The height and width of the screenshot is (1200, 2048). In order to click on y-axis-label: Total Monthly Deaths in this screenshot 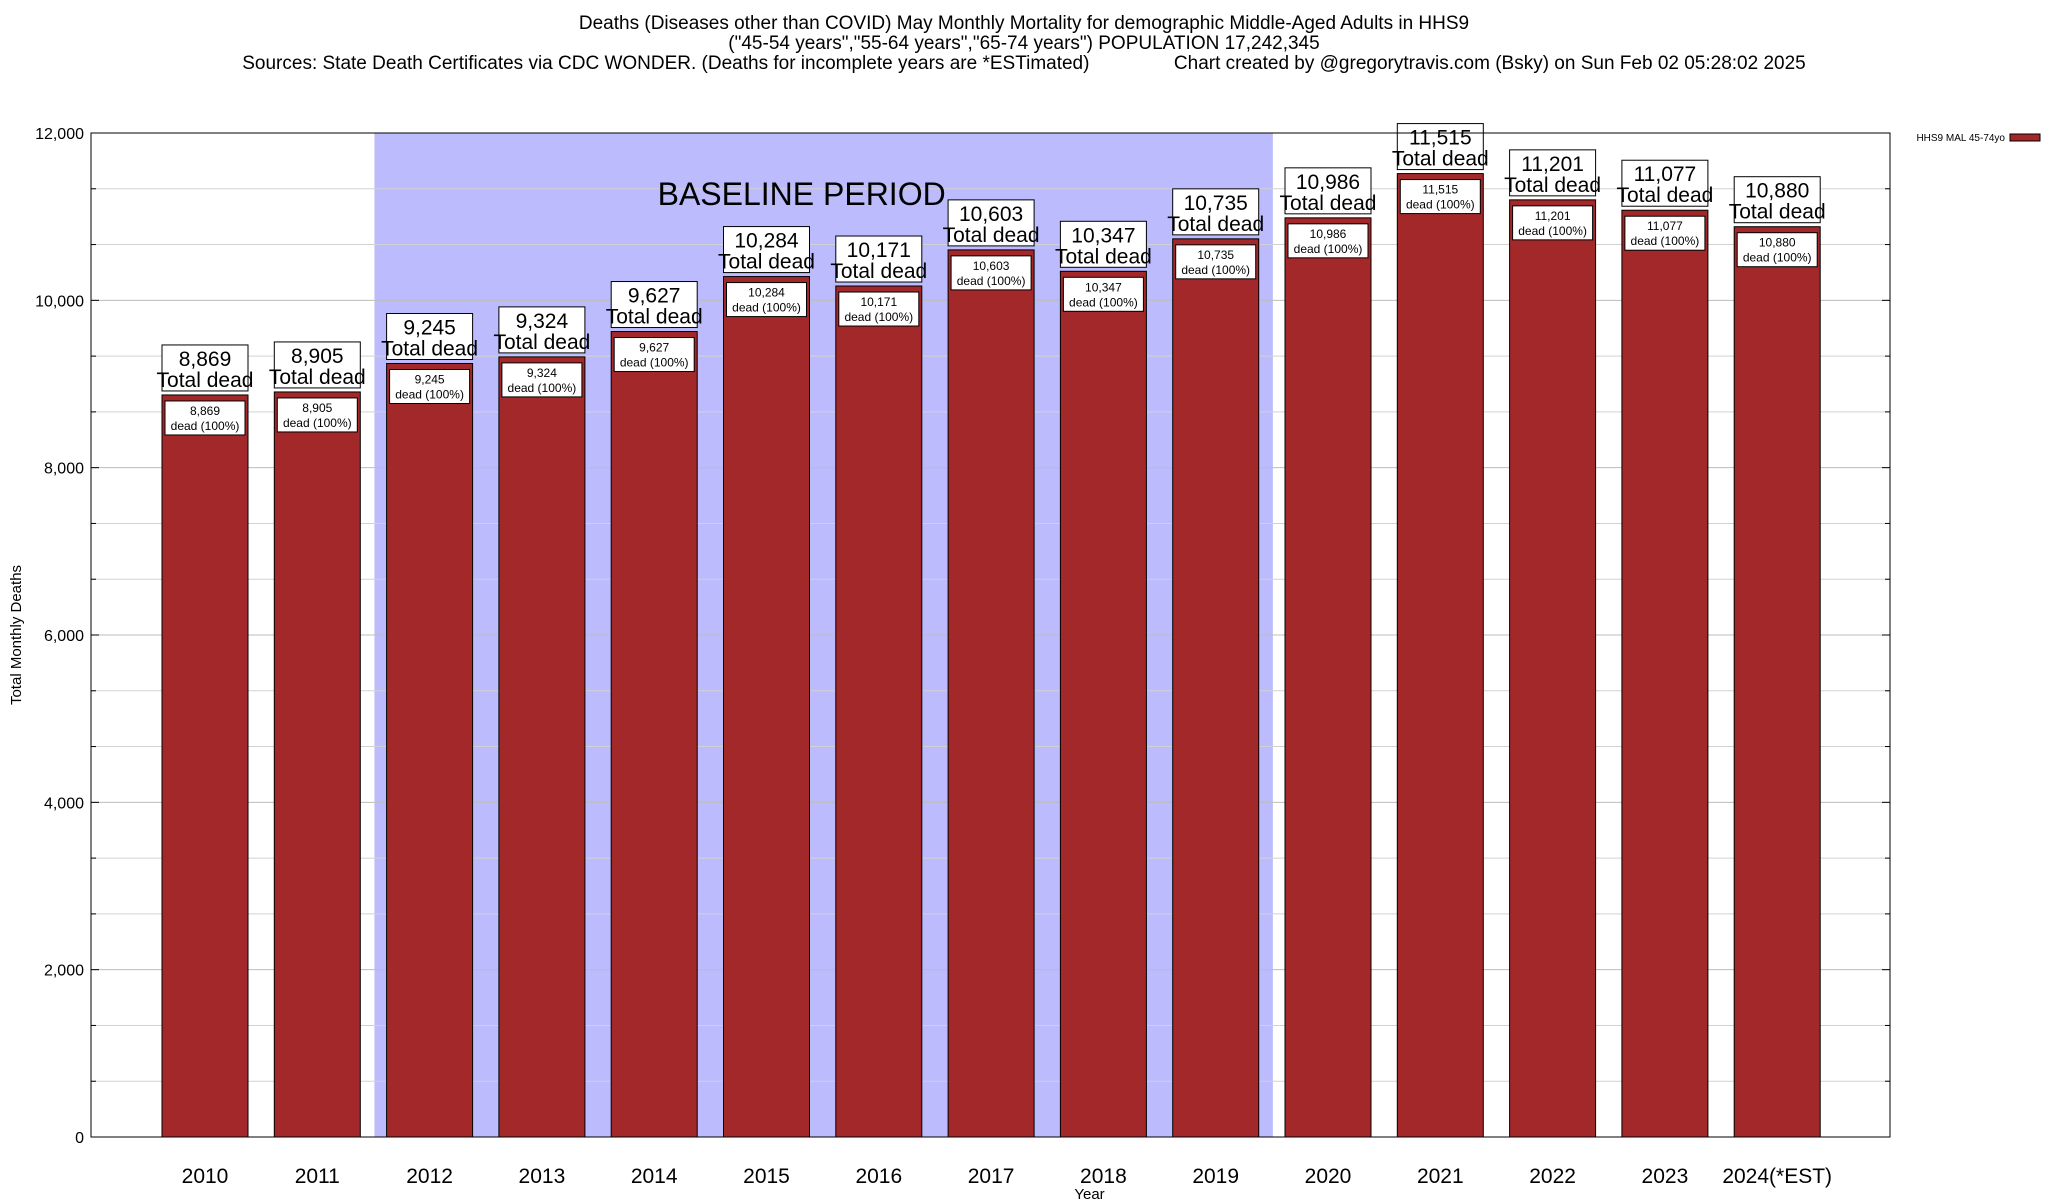, I will do `click(16, 635)`.